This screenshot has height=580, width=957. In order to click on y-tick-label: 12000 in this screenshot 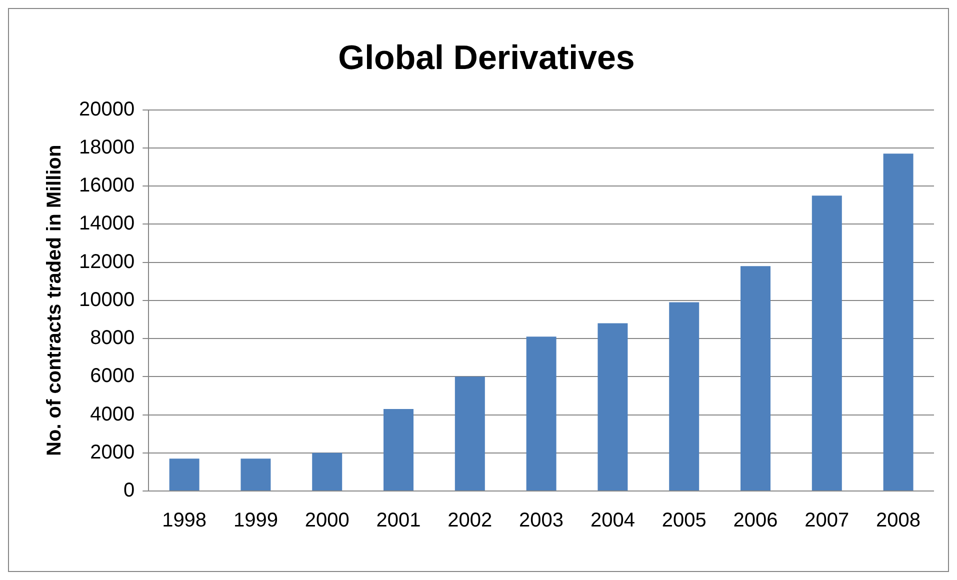, I will do `click(106, 261)`.